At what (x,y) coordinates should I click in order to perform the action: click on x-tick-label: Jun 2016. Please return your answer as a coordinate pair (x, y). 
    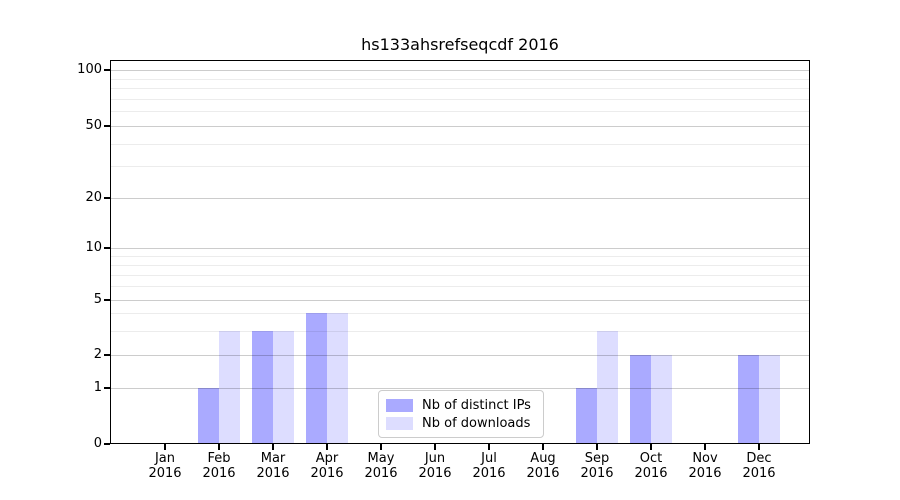
    Looking at the image, I should click on (435, 466).